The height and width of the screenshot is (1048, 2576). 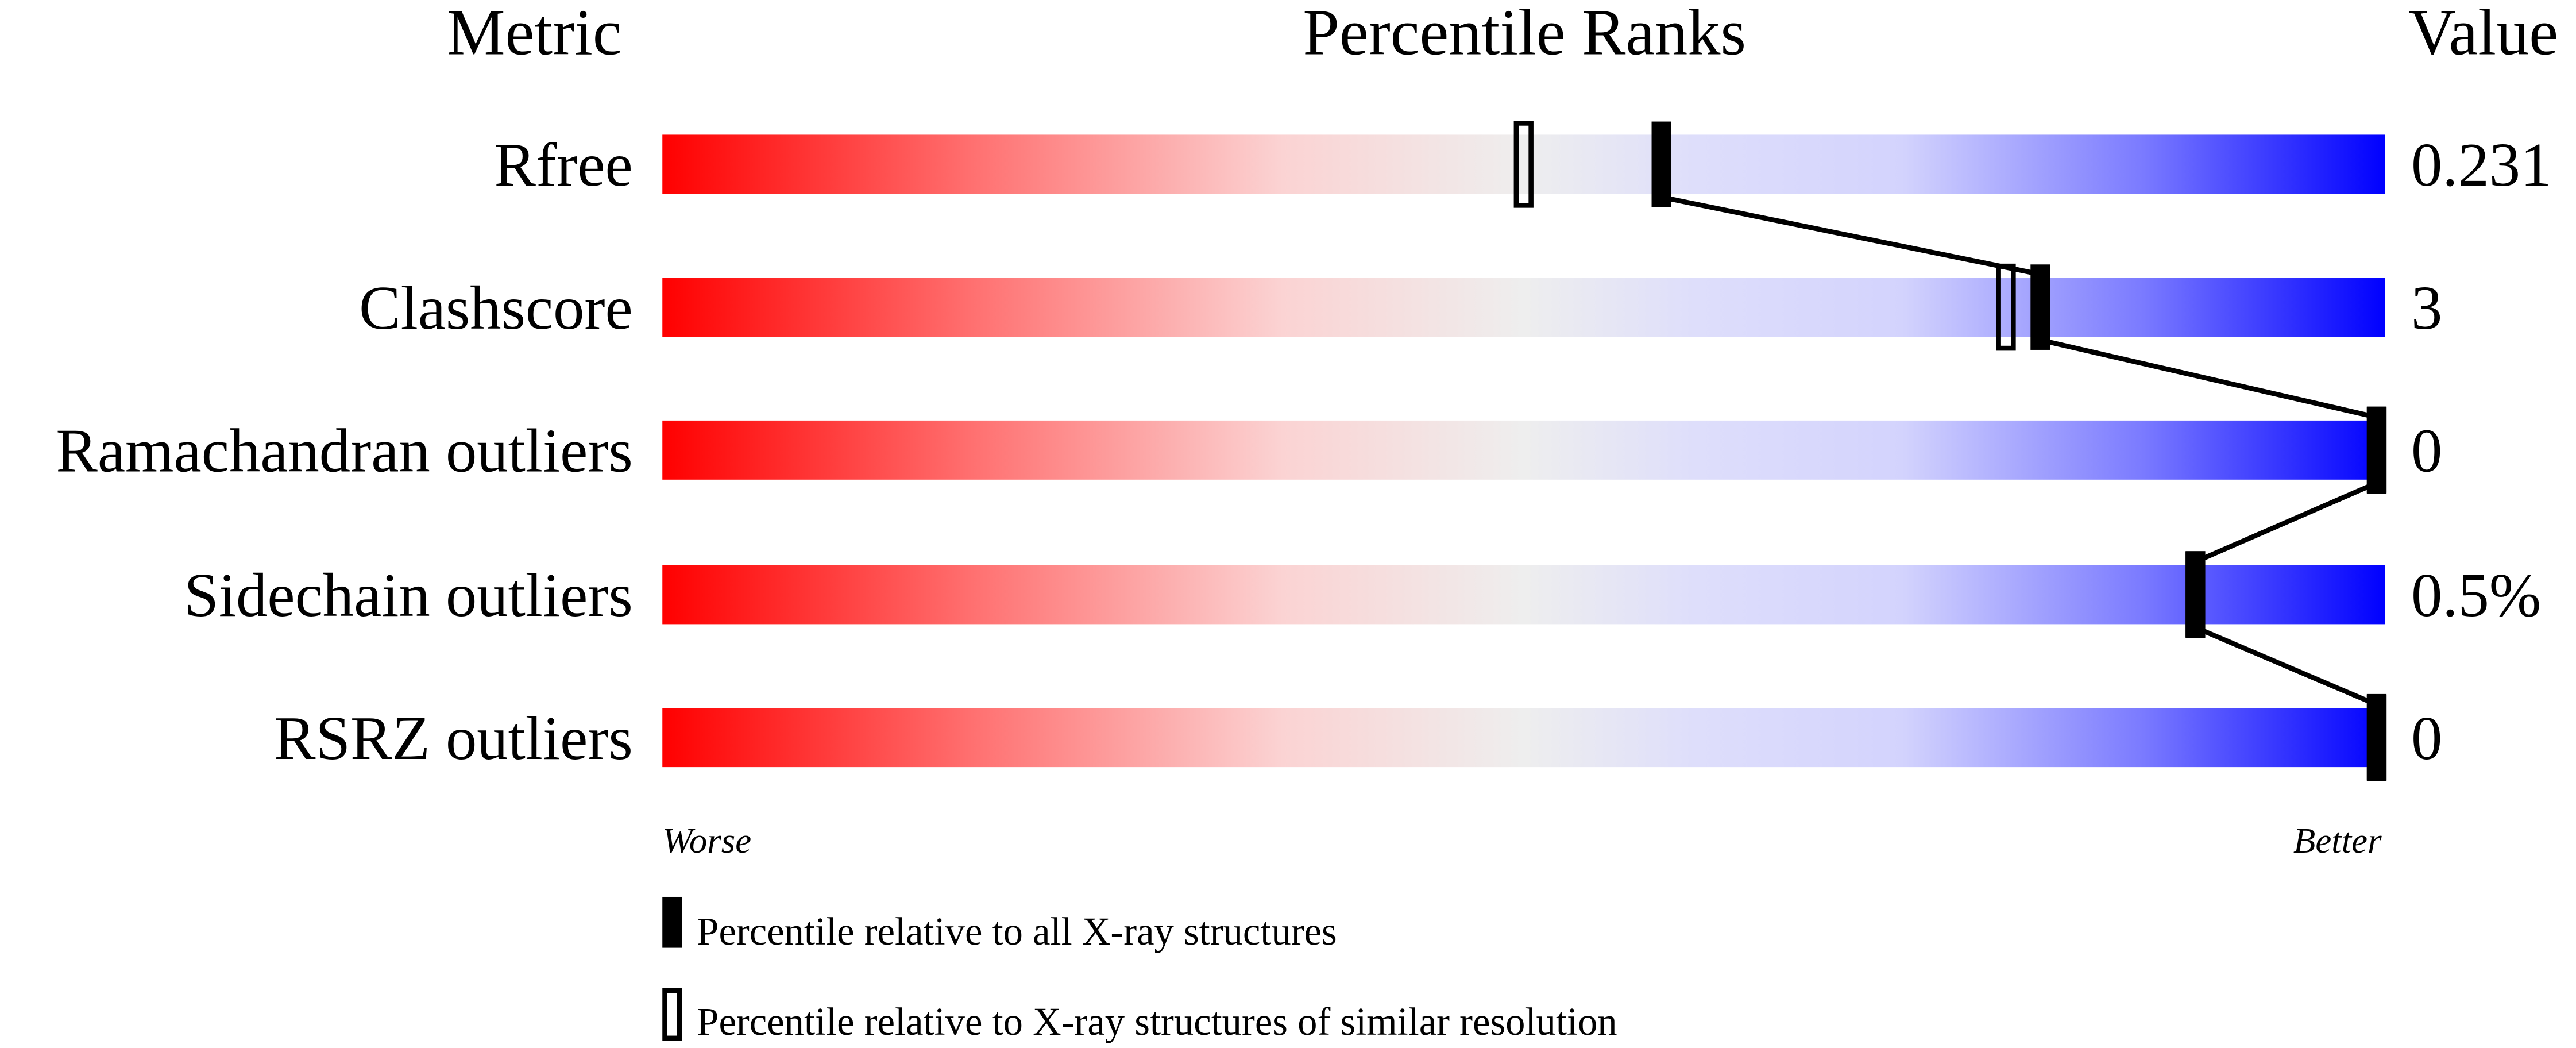 What do you see at coordinates (2426, 307) in the screenshot?
I see `metric-value: 3` at bounding box center [2426, 307].